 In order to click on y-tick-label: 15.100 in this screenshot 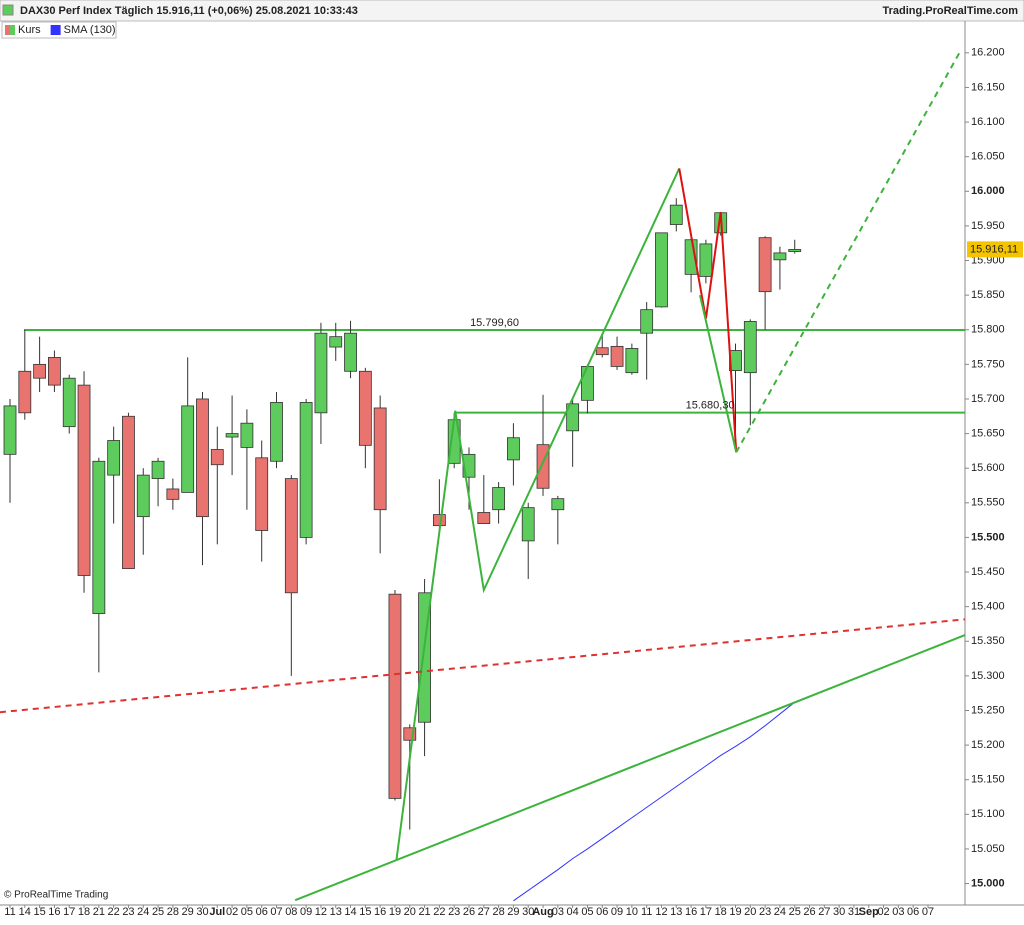, I will do `click(988, 814)`.